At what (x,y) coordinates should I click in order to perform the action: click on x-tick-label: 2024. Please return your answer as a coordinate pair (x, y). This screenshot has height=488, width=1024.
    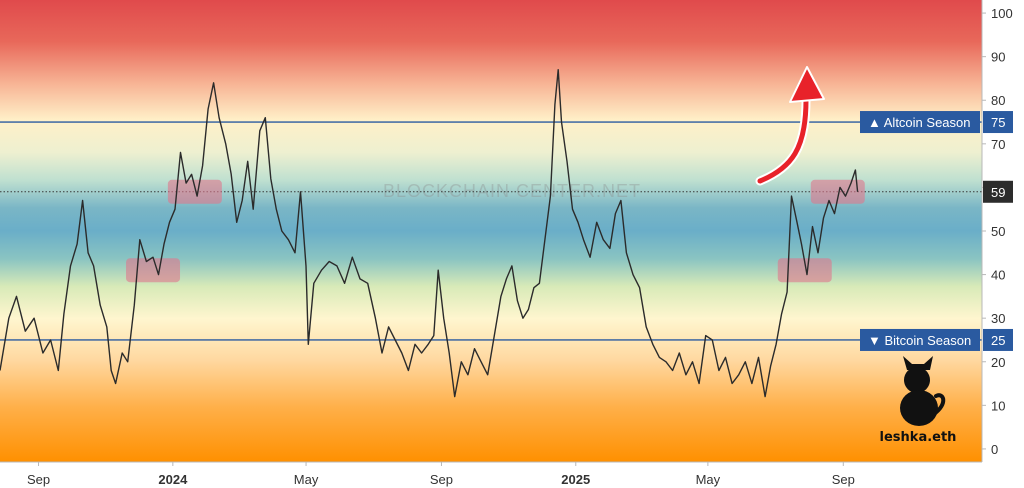
    Looking at the image, I should click on (173, 479).